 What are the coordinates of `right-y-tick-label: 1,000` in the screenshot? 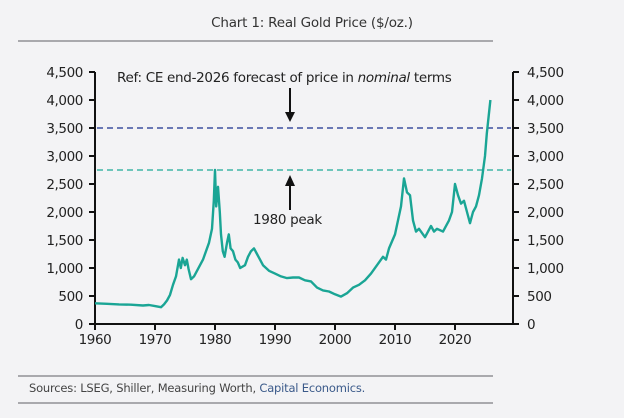 It's located at (545, 269).